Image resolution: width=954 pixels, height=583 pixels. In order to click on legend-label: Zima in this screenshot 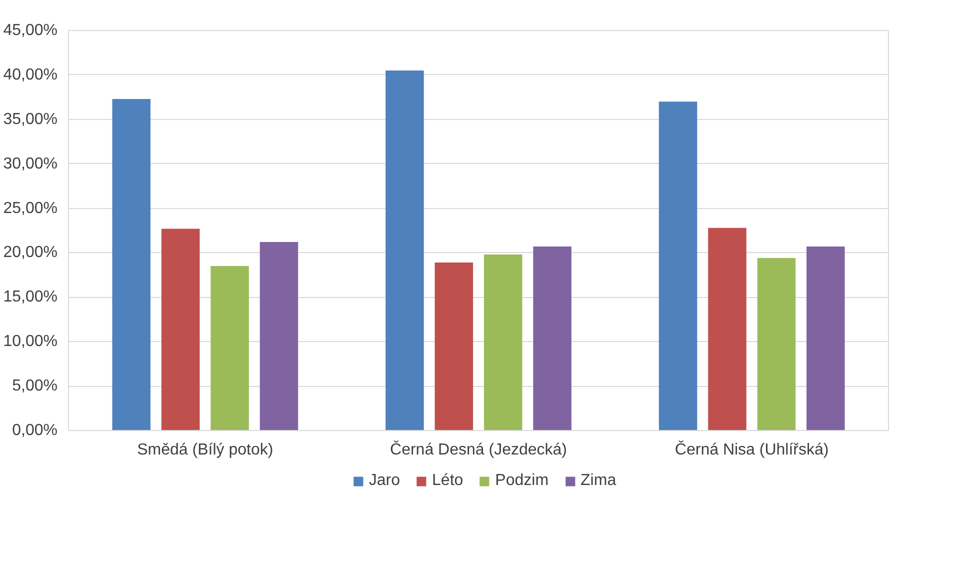, I will do `click(598, 481)`.